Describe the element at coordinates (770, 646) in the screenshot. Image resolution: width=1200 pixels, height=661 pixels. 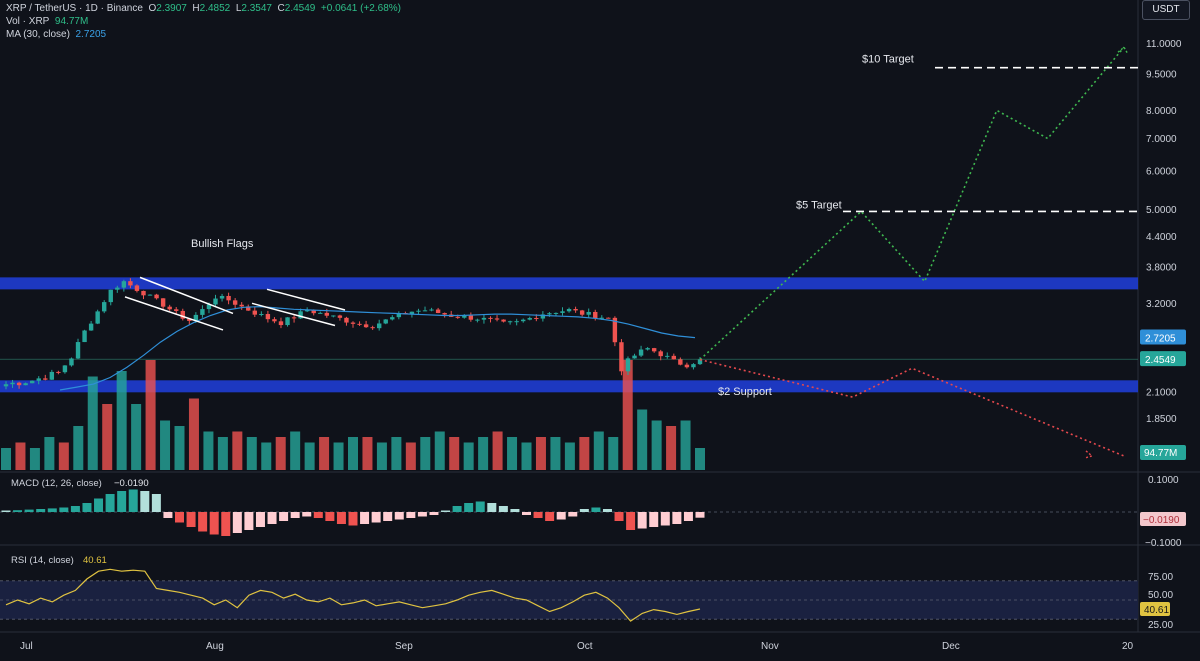
I see `time-tick-label: Nov` at that location.